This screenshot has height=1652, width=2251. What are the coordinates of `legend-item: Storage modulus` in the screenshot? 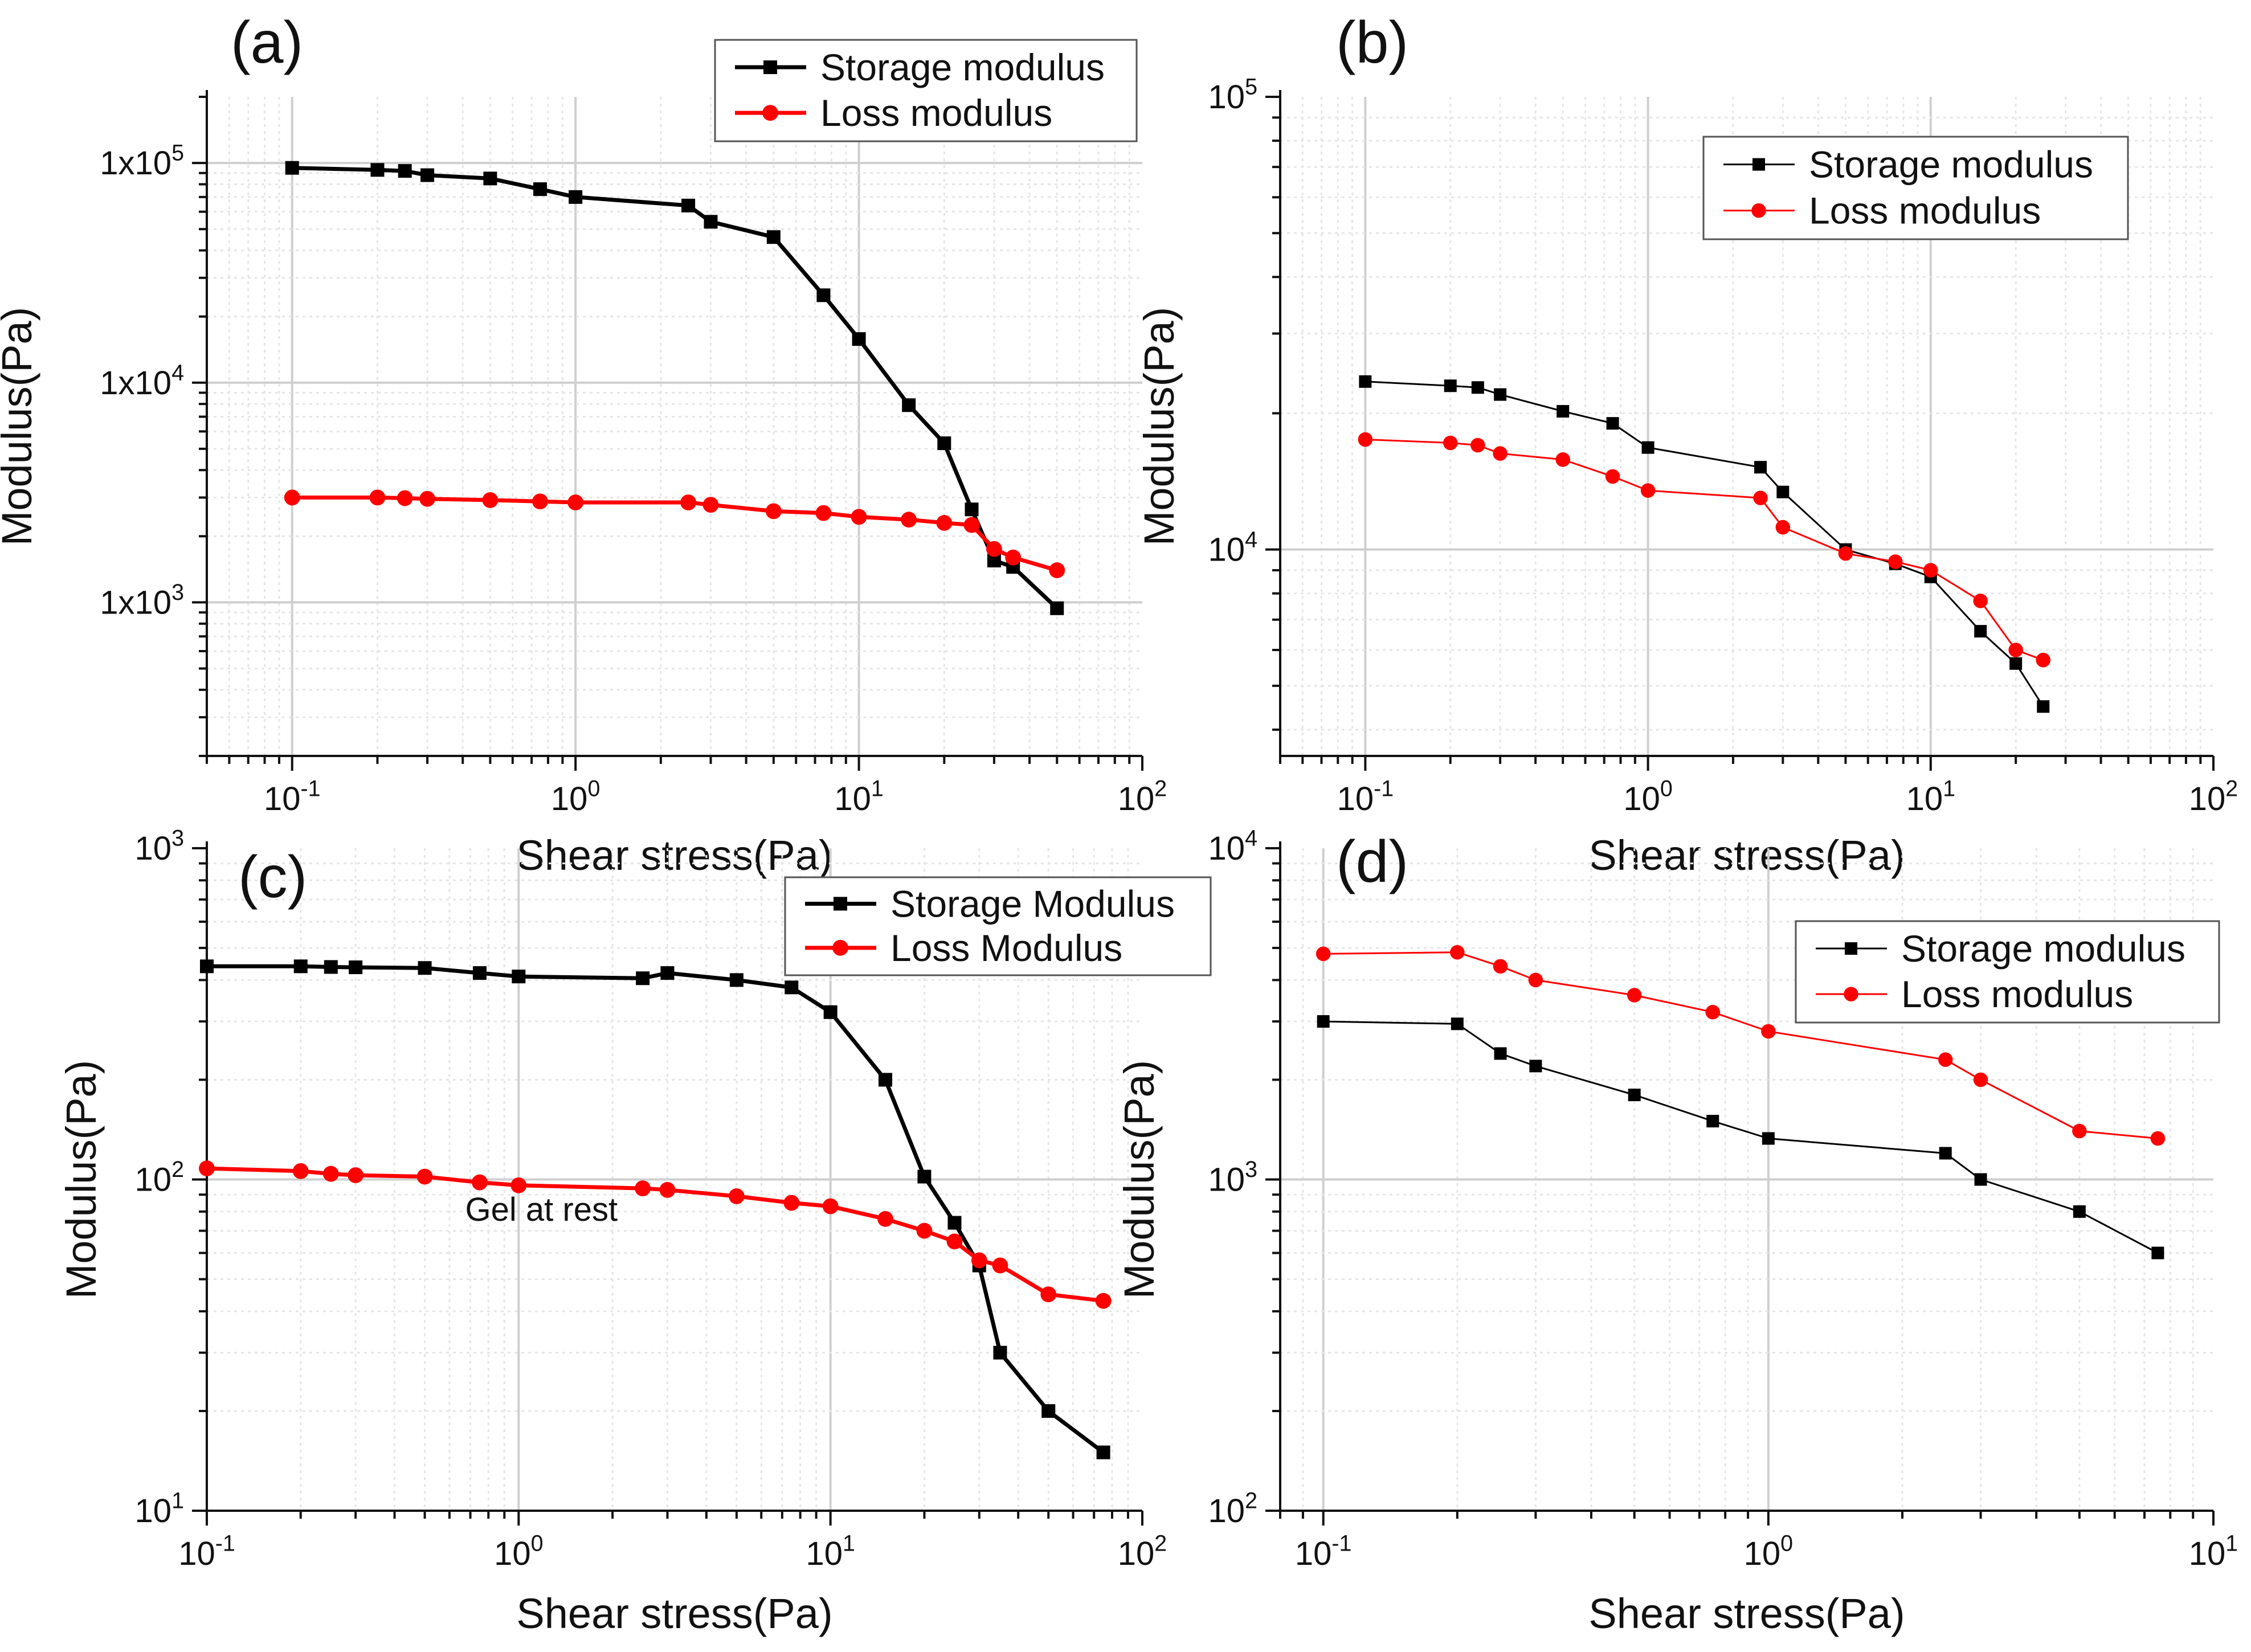 It's located at (920, 67).